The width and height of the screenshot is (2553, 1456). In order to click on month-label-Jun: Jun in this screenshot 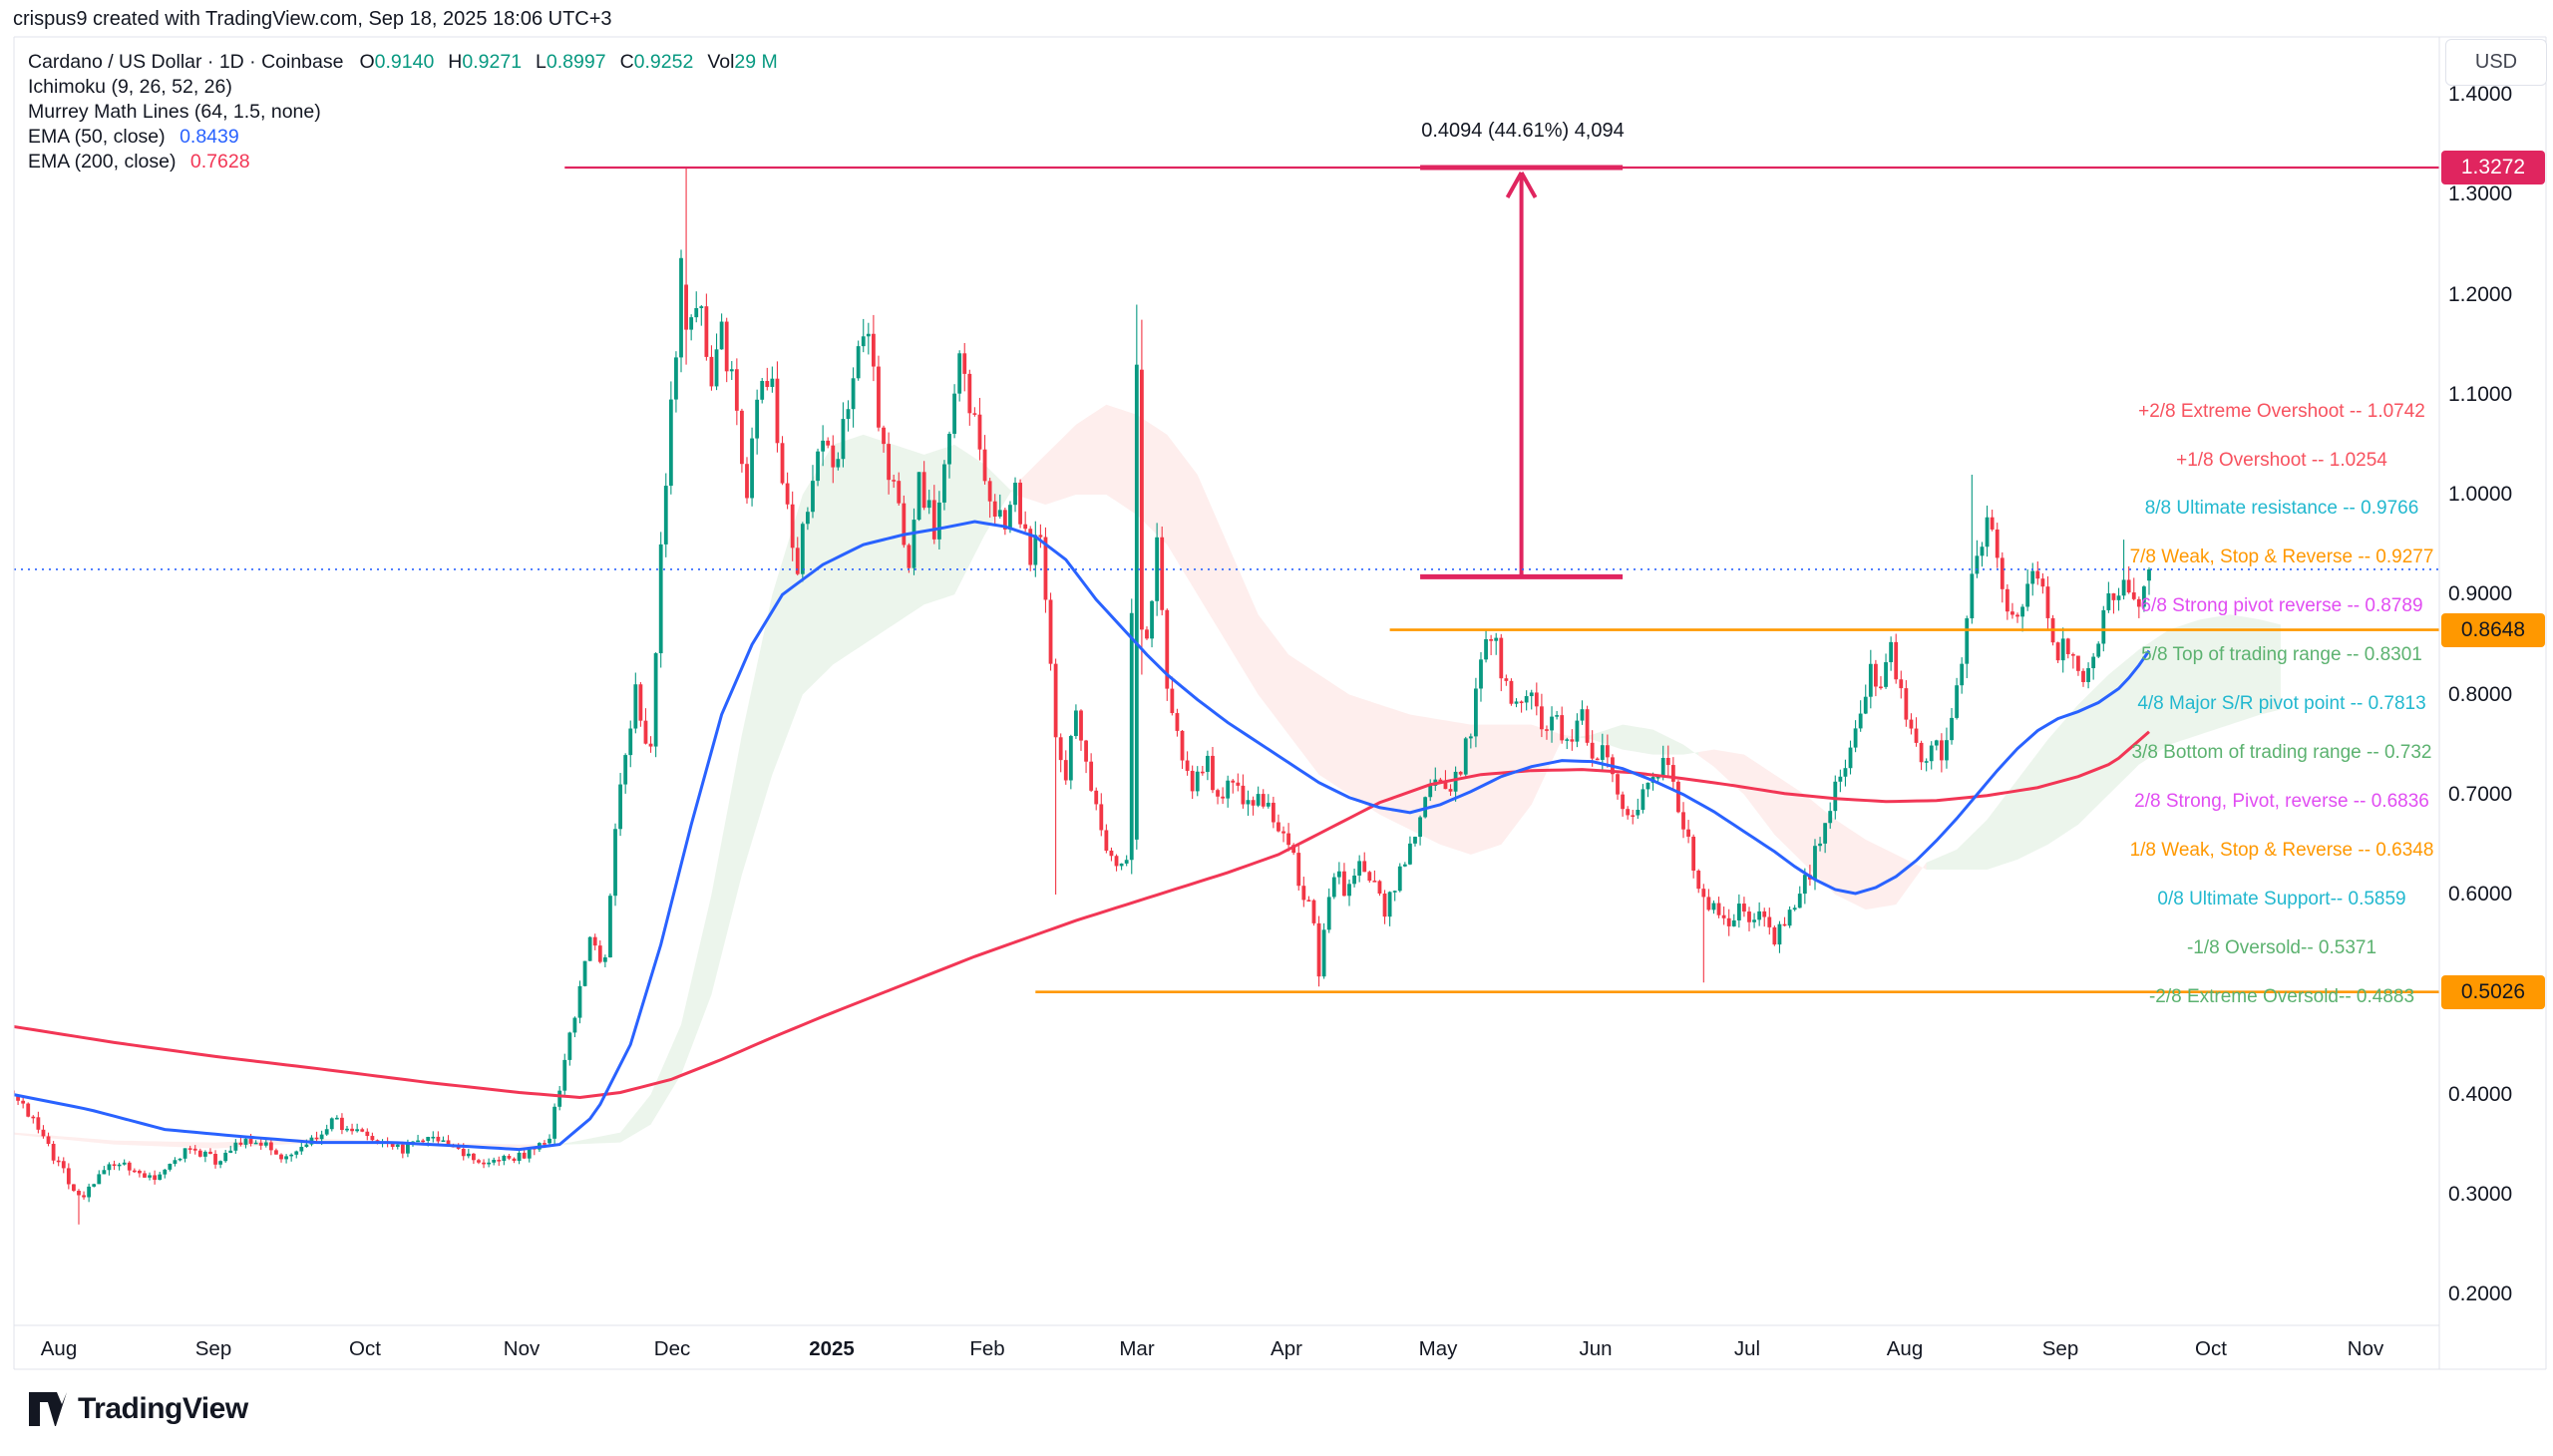, I will do `click(1596, 1348)`.